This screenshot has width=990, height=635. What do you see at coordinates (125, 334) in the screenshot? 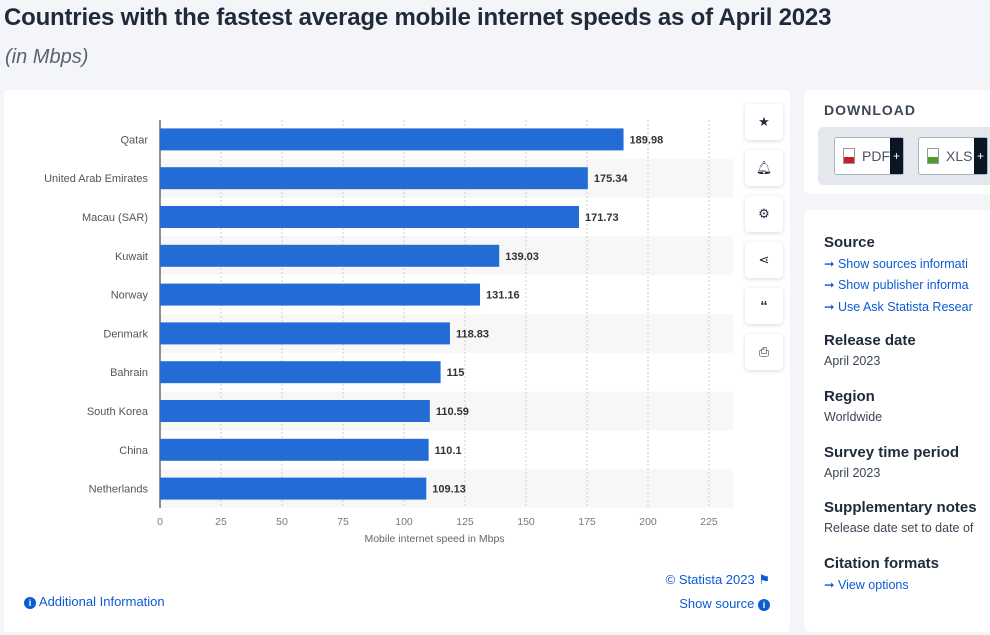
I see `category-label: Denmark` at bounding box center [125, 334].